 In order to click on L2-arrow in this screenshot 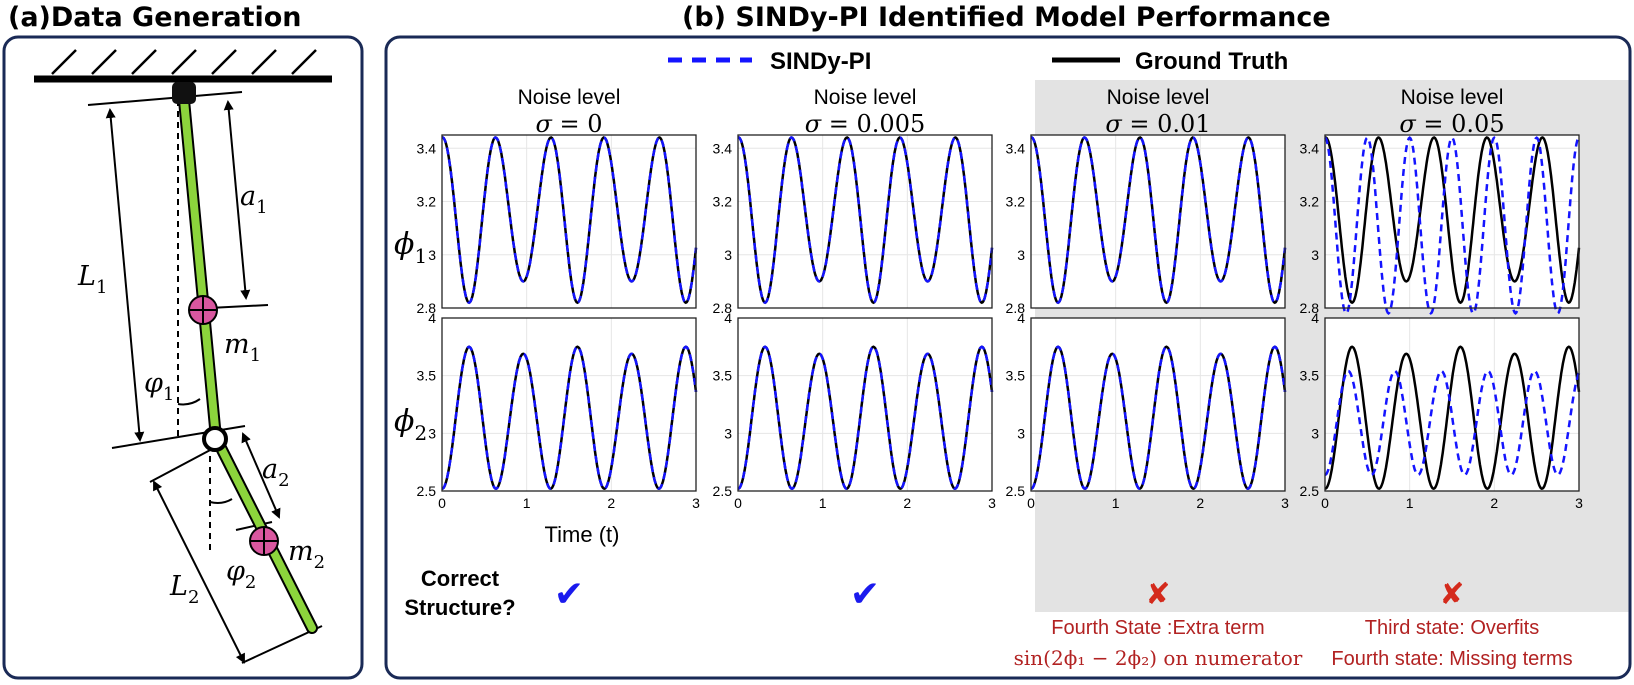, I will do `click(199, 572)`.